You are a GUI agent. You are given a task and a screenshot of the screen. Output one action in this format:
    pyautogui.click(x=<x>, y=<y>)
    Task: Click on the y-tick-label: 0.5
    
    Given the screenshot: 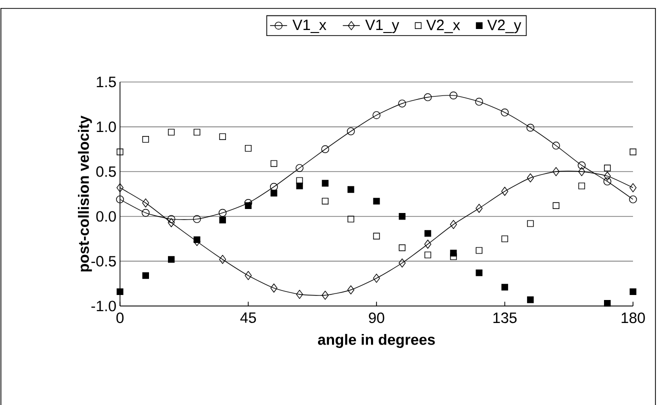 What is the action you would take?
    pyautogui.click(x=106, y=171)
    